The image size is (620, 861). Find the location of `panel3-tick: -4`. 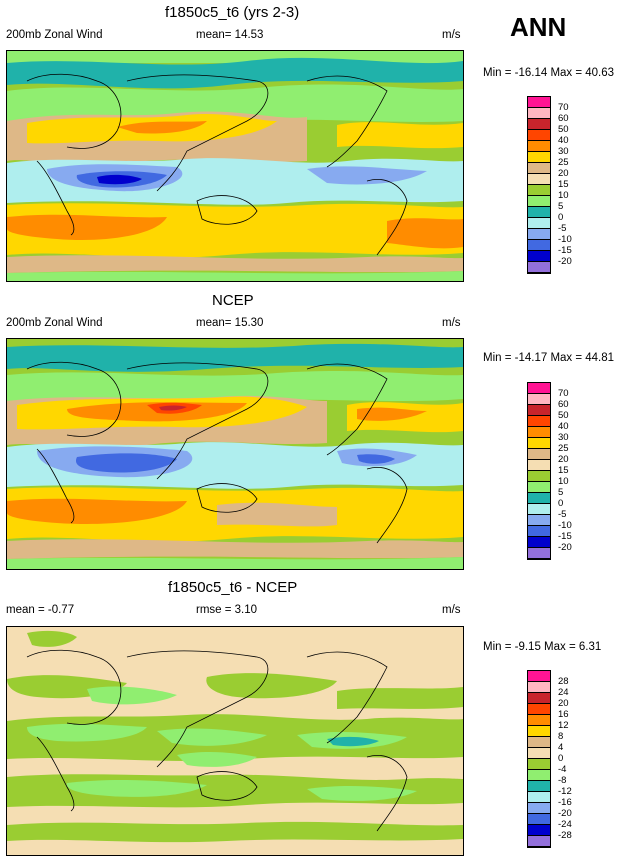

panel3-tick: -4 is located at coordinates (562, 769).